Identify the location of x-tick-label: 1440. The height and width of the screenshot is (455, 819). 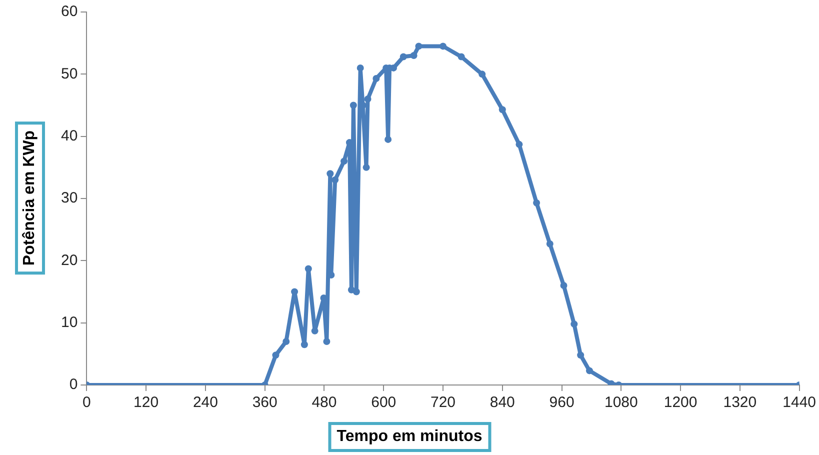
(799, 403).